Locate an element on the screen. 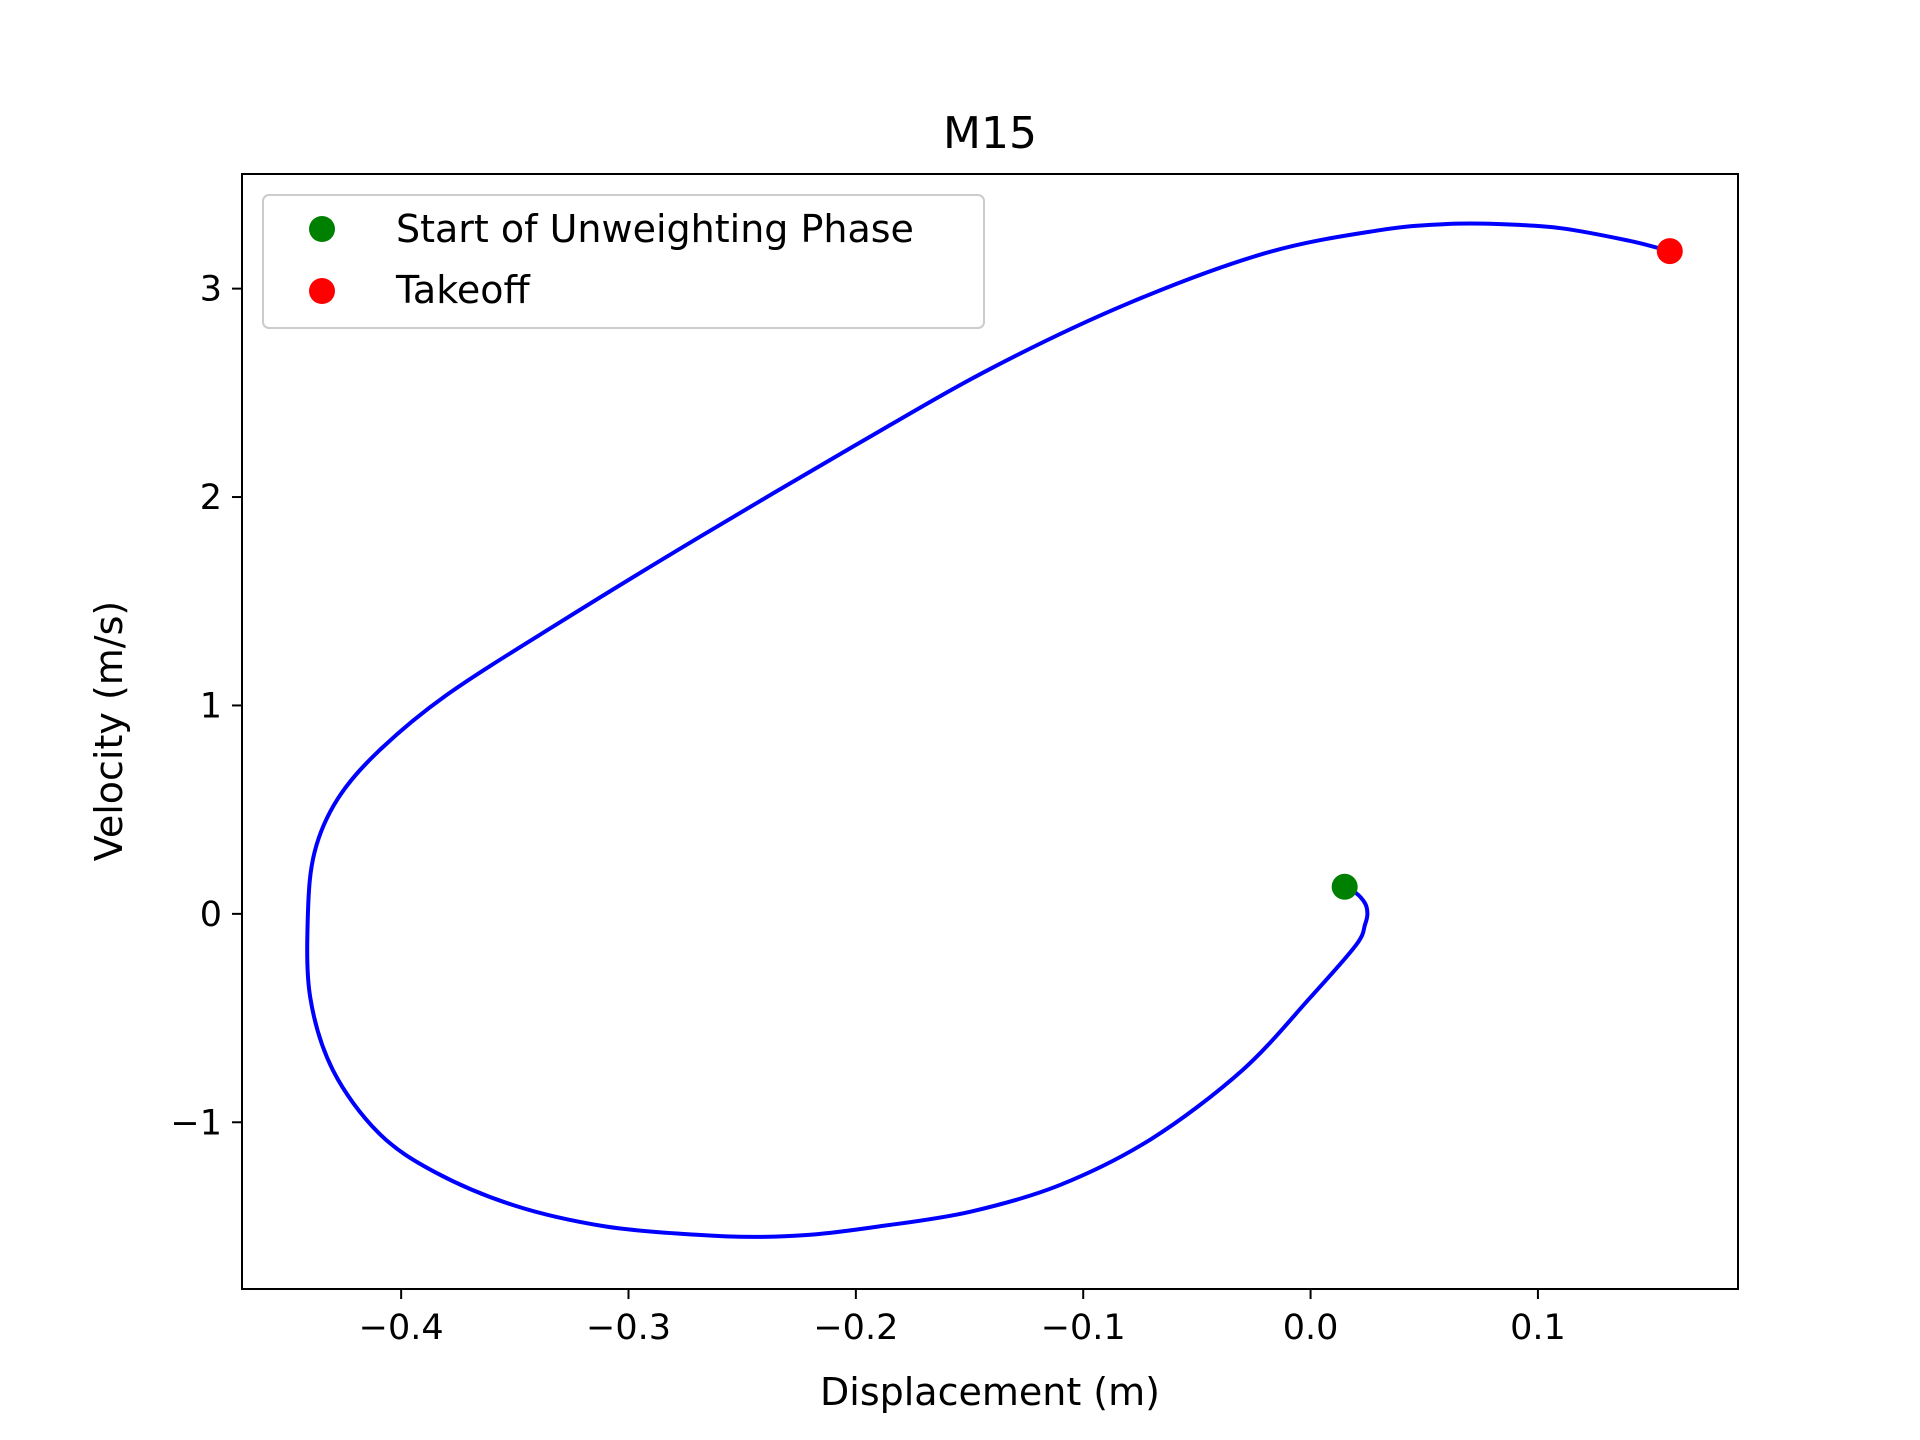 This screenshot has height=1440, width=1920. x-tick-label: −0.1 is located at coordinates (1083, 1328).